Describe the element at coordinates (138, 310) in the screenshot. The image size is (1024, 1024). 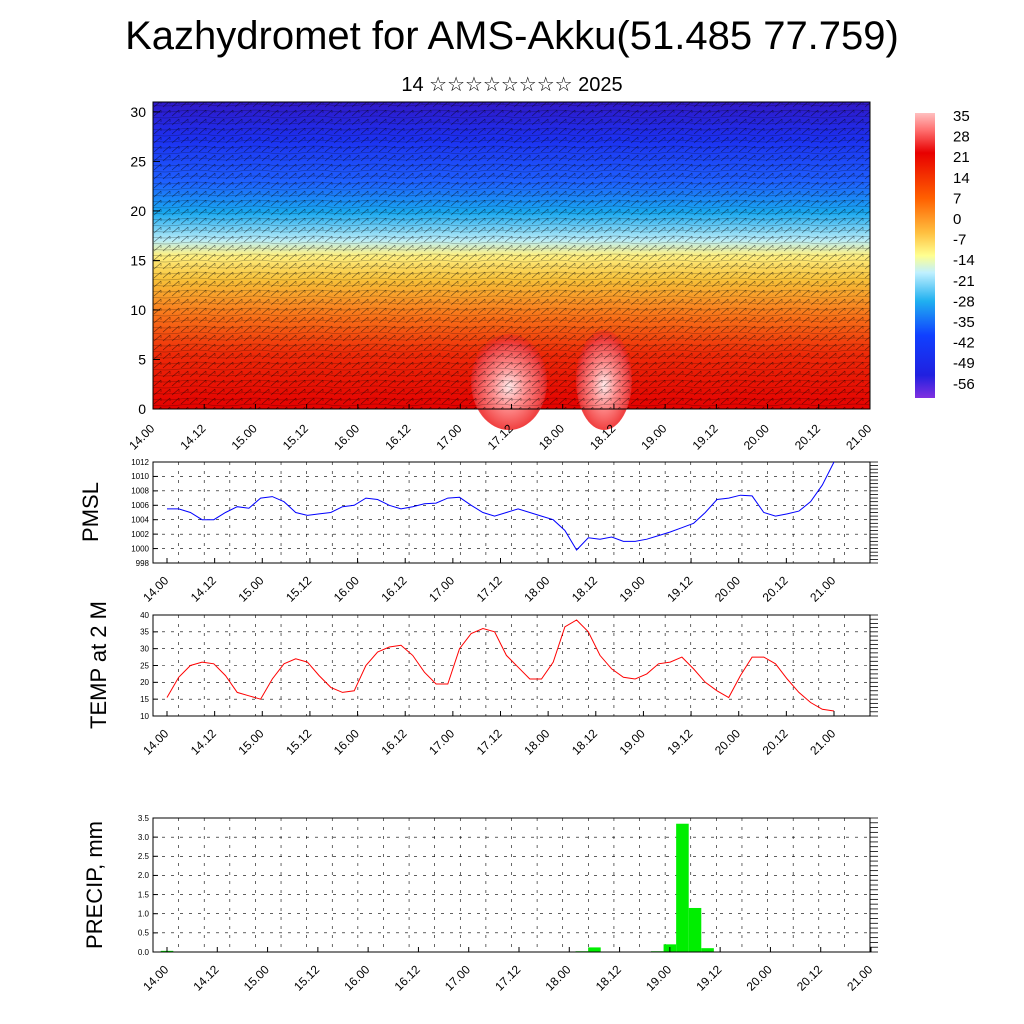
I see `heat-ytick-label: 10` at that location.